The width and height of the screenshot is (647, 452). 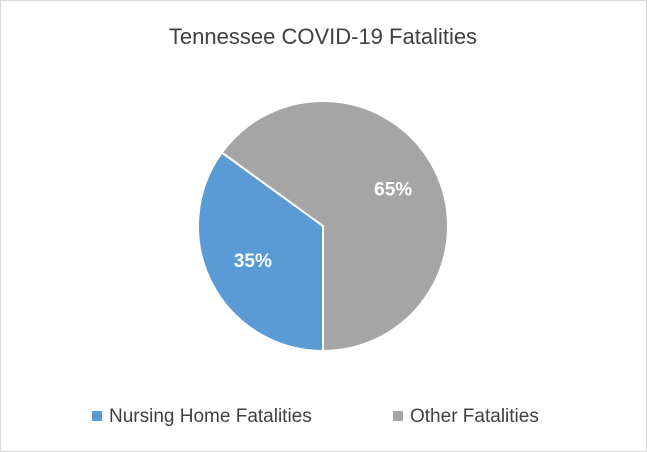 What do you see at coordinates (393, 189) in the screenshot?
I see `data-label: 65%` at bounding box center [393, 189].